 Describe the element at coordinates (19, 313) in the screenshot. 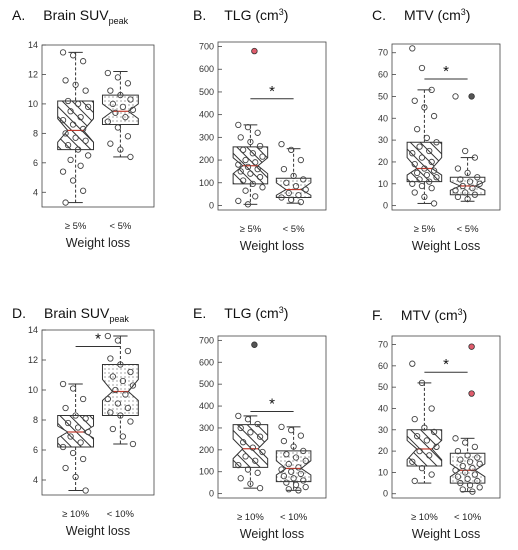

I see `panel-letter: D.` at that location.